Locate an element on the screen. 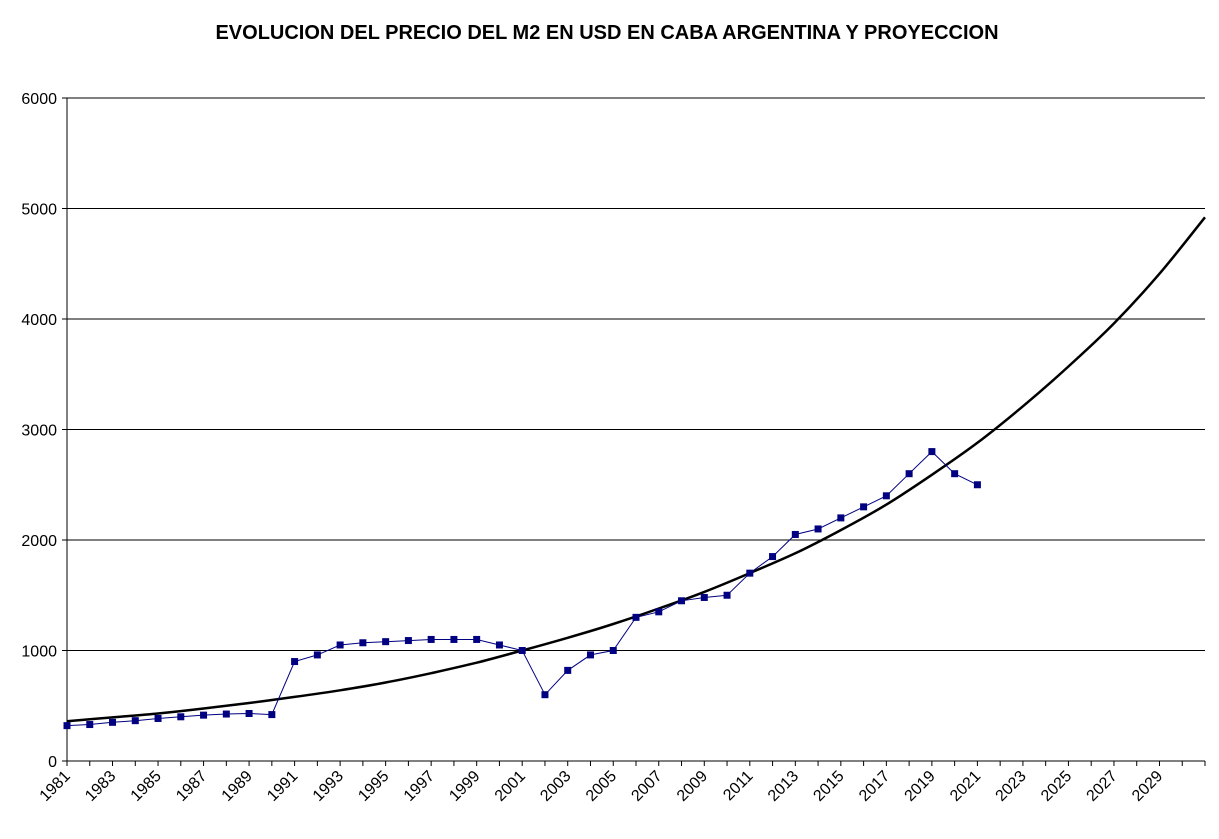 This screenshot has width=1219, height=839. y-tick-label: 3000 is located at coordinates (39, 431).